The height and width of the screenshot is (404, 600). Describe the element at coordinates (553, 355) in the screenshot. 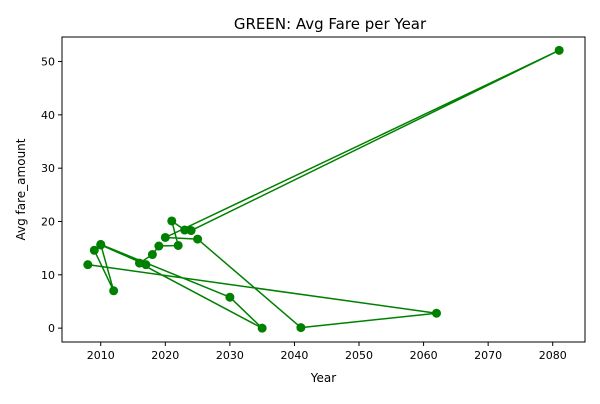

I see `x-tick-label: 2080` at that location.